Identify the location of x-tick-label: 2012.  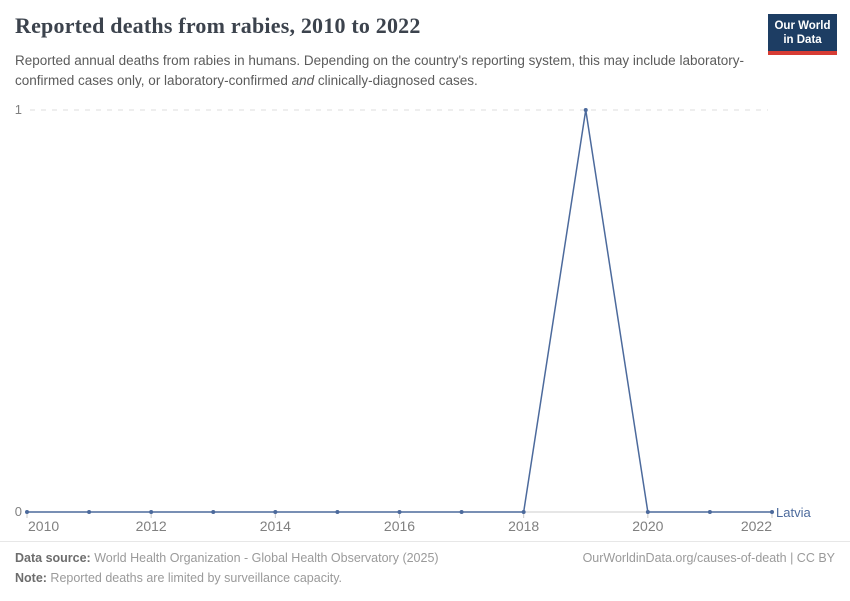
(151, 526).